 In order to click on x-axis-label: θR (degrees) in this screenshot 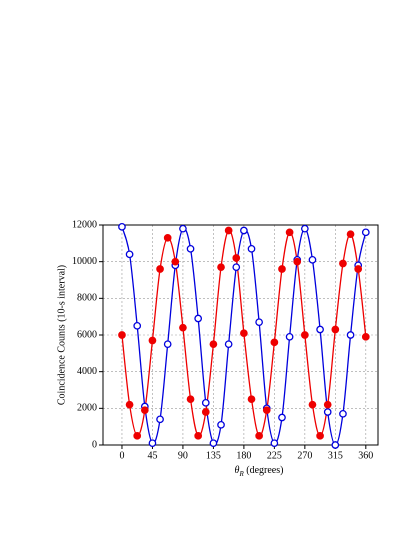, I will do `click(259, 471)`.